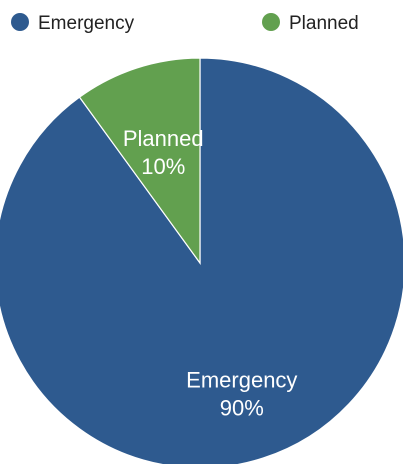 Image resolution: width=403 pixels, height=464 pixels. What do you see at coordinates (86, 23) in the screenshot?
I see `legend-label-emergency: Emergency` at bounding box center [86, 23].